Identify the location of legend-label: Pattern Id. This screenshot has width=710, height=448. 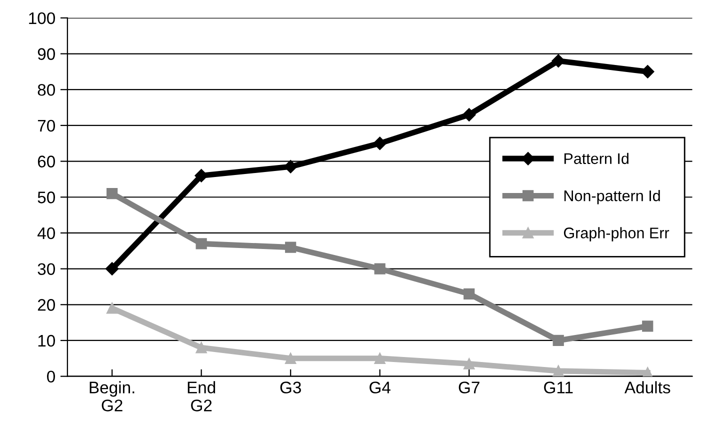
(596, 158).